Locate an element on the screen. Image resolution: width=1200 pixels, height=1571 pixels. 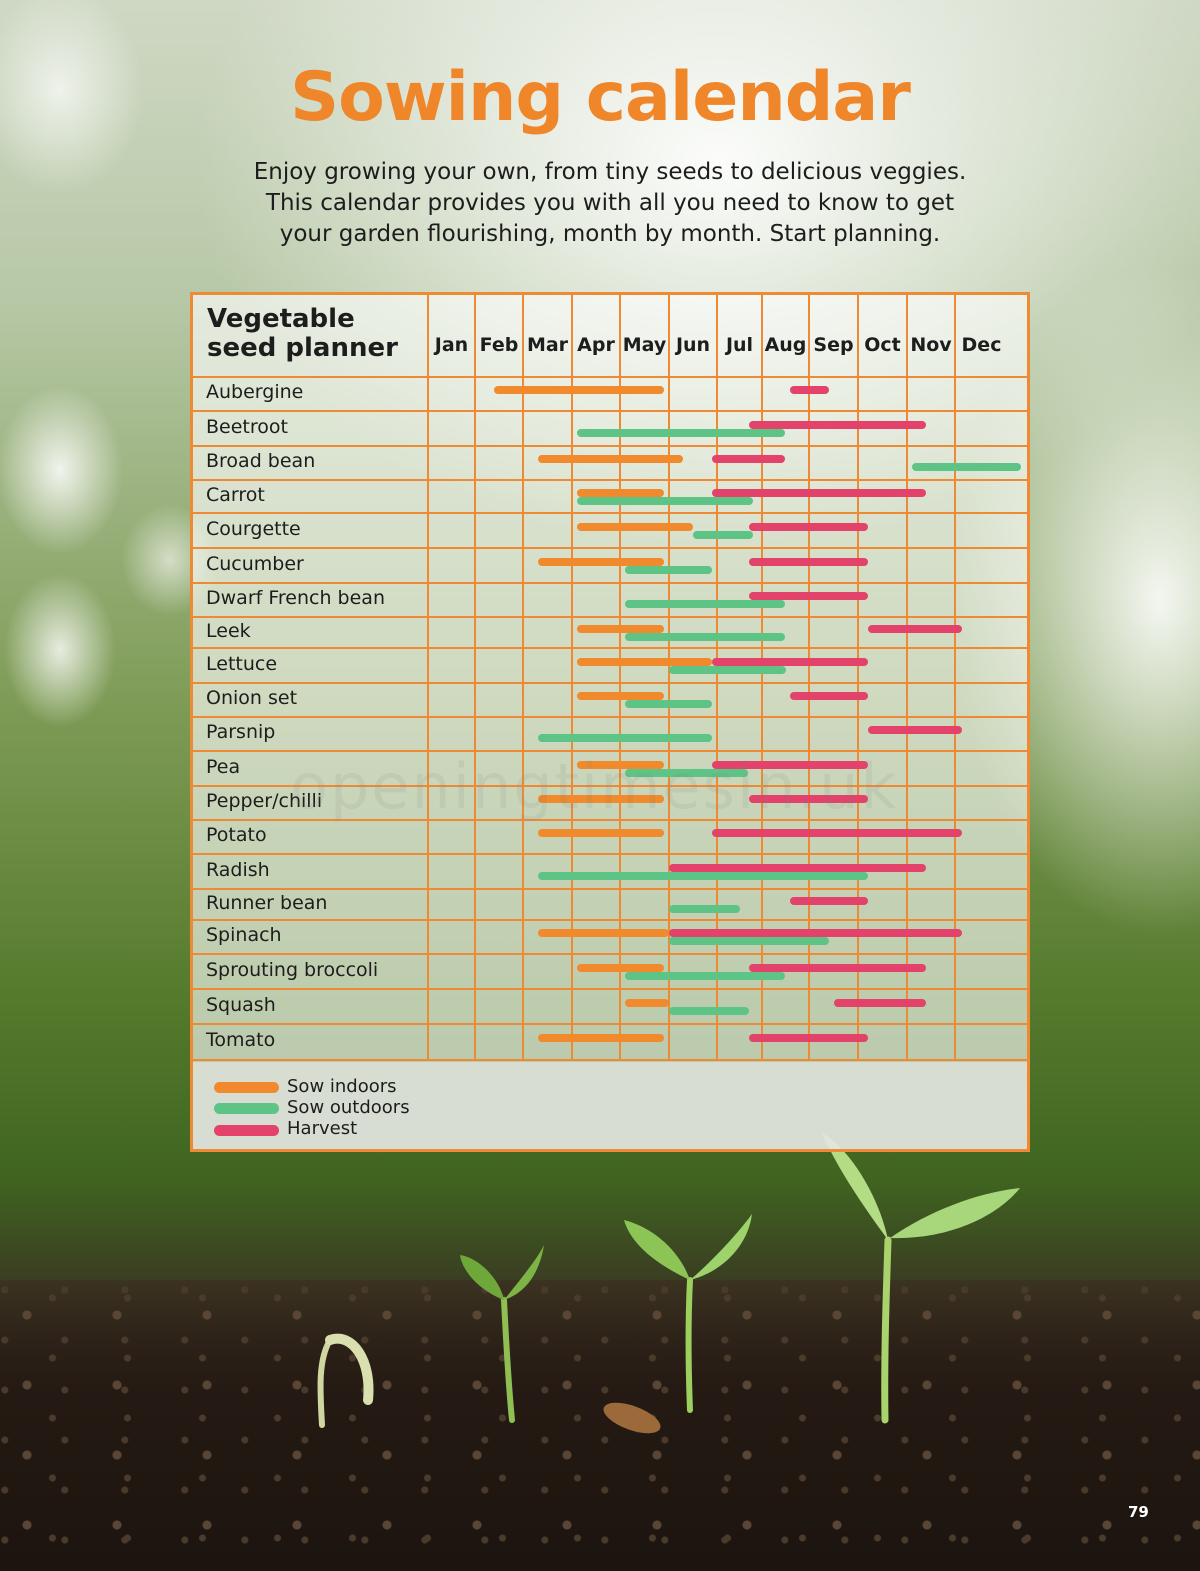
legend-swatch-sow-outdoors is located at coordinates (246, 1108).